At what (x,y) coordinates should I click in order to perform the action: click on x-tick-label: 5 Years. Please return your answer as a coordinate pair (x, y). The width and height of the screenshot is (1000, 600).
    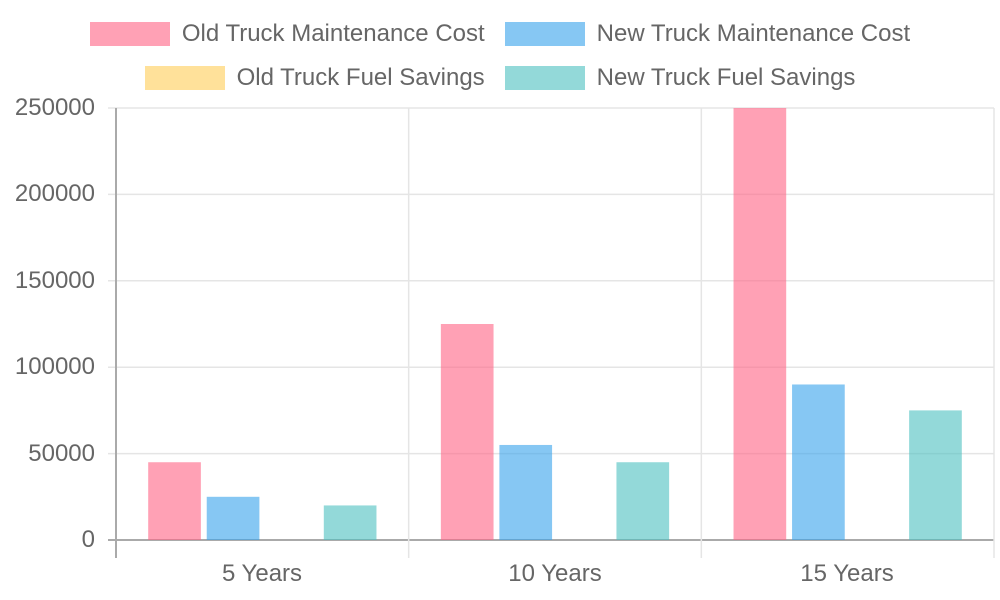
    Looking at the image, I should click on (262, 573).